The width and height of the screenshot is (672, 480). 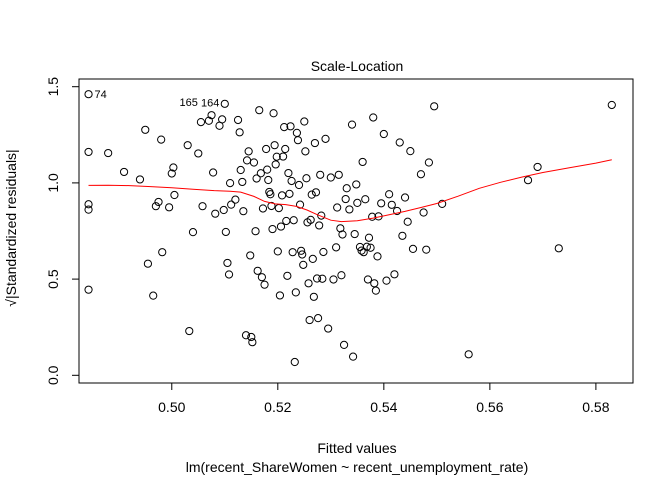 I want to click on x-tick-label: 0.56, so click(x=489, y=407).